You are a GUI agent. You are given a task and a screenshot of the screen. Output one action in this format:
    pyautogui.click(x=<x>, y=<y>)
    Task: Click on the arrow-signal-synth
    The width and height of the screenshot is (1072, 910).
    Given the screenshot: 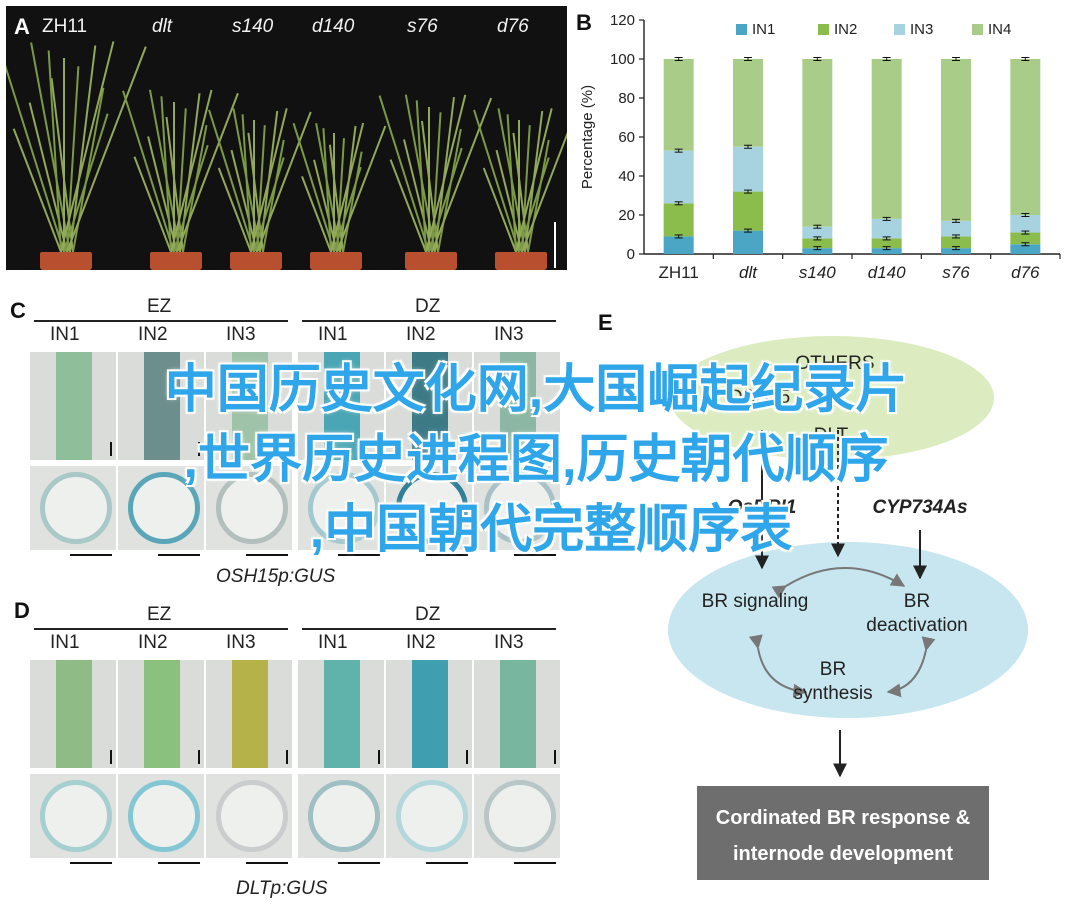 What is the action you would take?
    pyautogui.click(x=778, y=666)
    